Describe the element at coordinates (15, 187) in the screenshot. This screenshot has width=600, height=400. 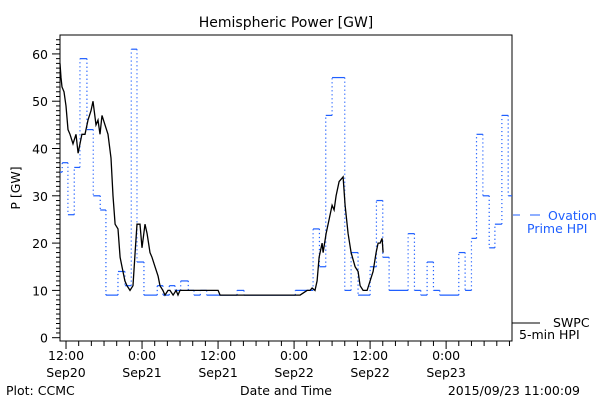
I see `y-axis-label: P [GW]` at that location.